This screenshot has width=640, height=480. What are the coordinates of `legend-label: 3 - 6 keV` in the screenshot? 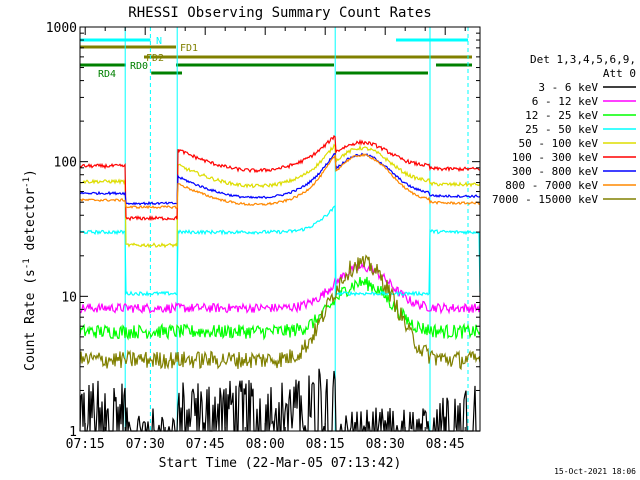 It's located at (568, 87).